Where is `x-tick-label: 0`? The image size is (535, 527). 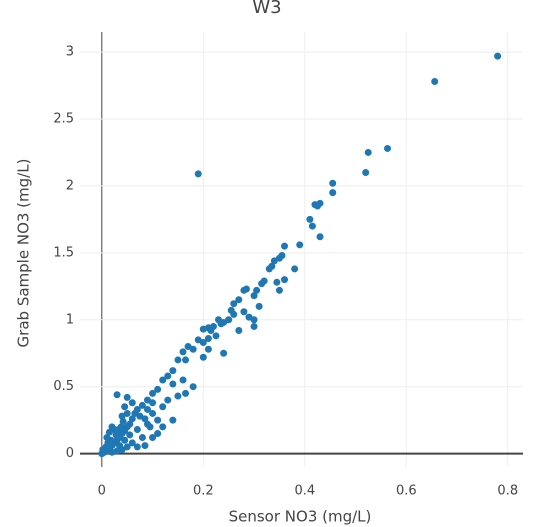 x-tick-label: 0 is located at coordinates (102, 491).